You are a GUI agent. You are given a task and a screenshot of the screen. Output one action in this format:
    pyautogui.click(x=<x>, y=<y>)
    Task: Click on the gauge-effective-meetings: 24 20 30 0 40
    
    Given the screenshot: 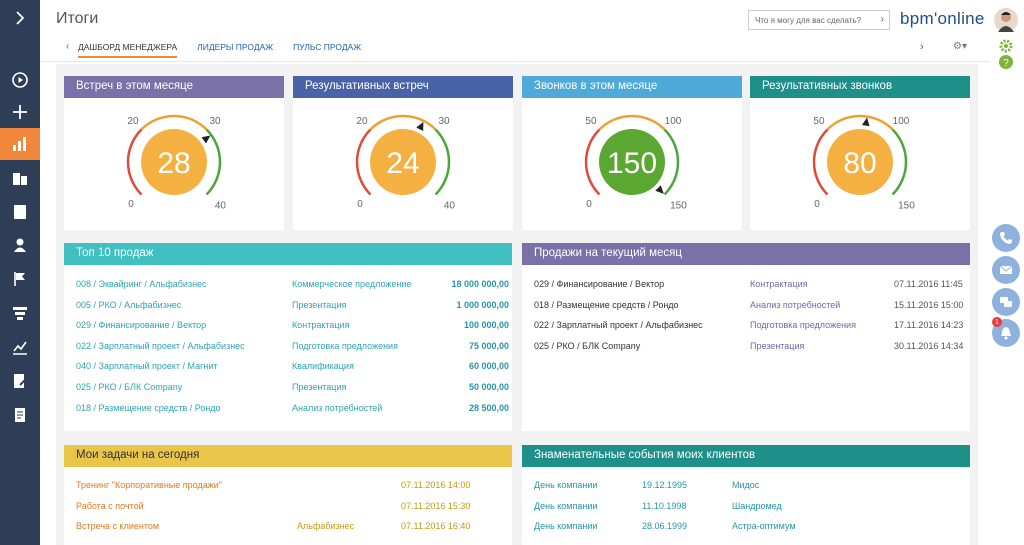 What is the action you would take?
    pyautogui.click(x=405, y=162)
    